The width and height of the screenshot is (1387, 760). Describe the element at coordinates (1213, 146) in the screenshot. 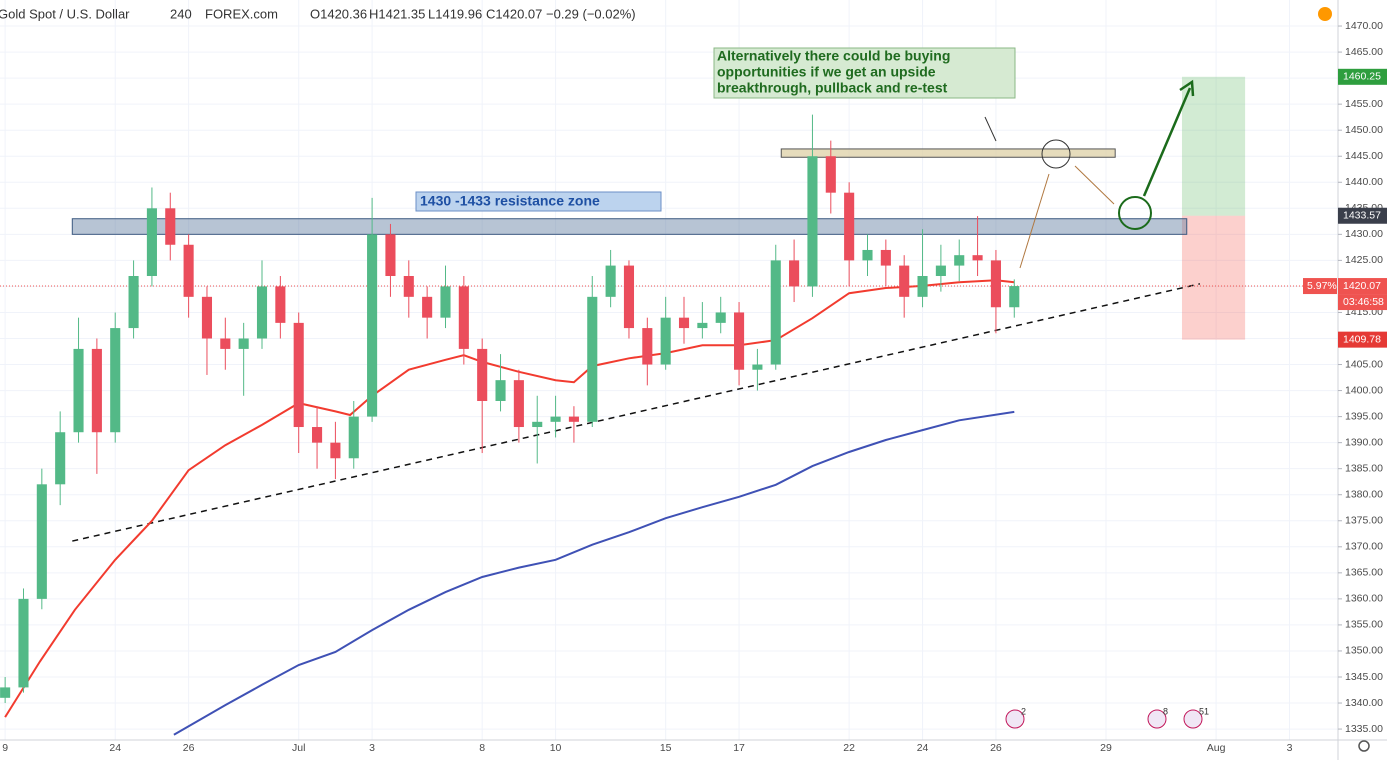

I see `target-zone` at that location.